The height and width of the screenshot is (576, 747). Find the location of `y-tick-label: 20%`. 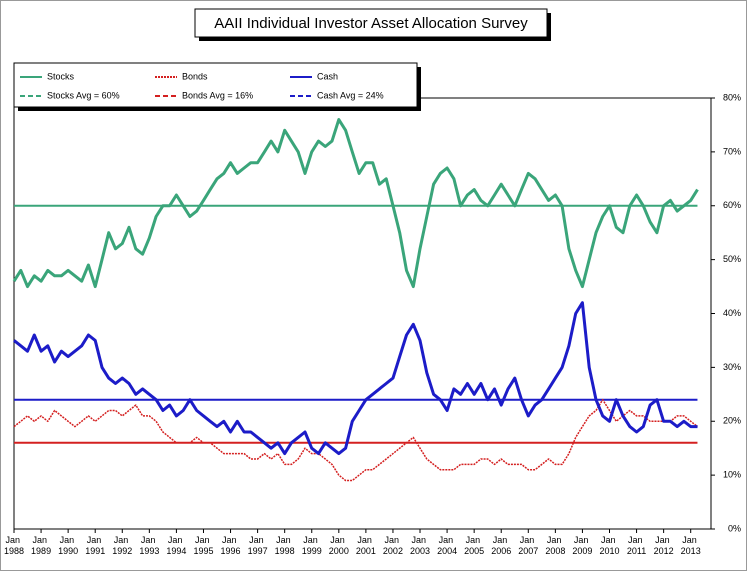

y-tick-label: 20% is located at coordinates (732, 421).